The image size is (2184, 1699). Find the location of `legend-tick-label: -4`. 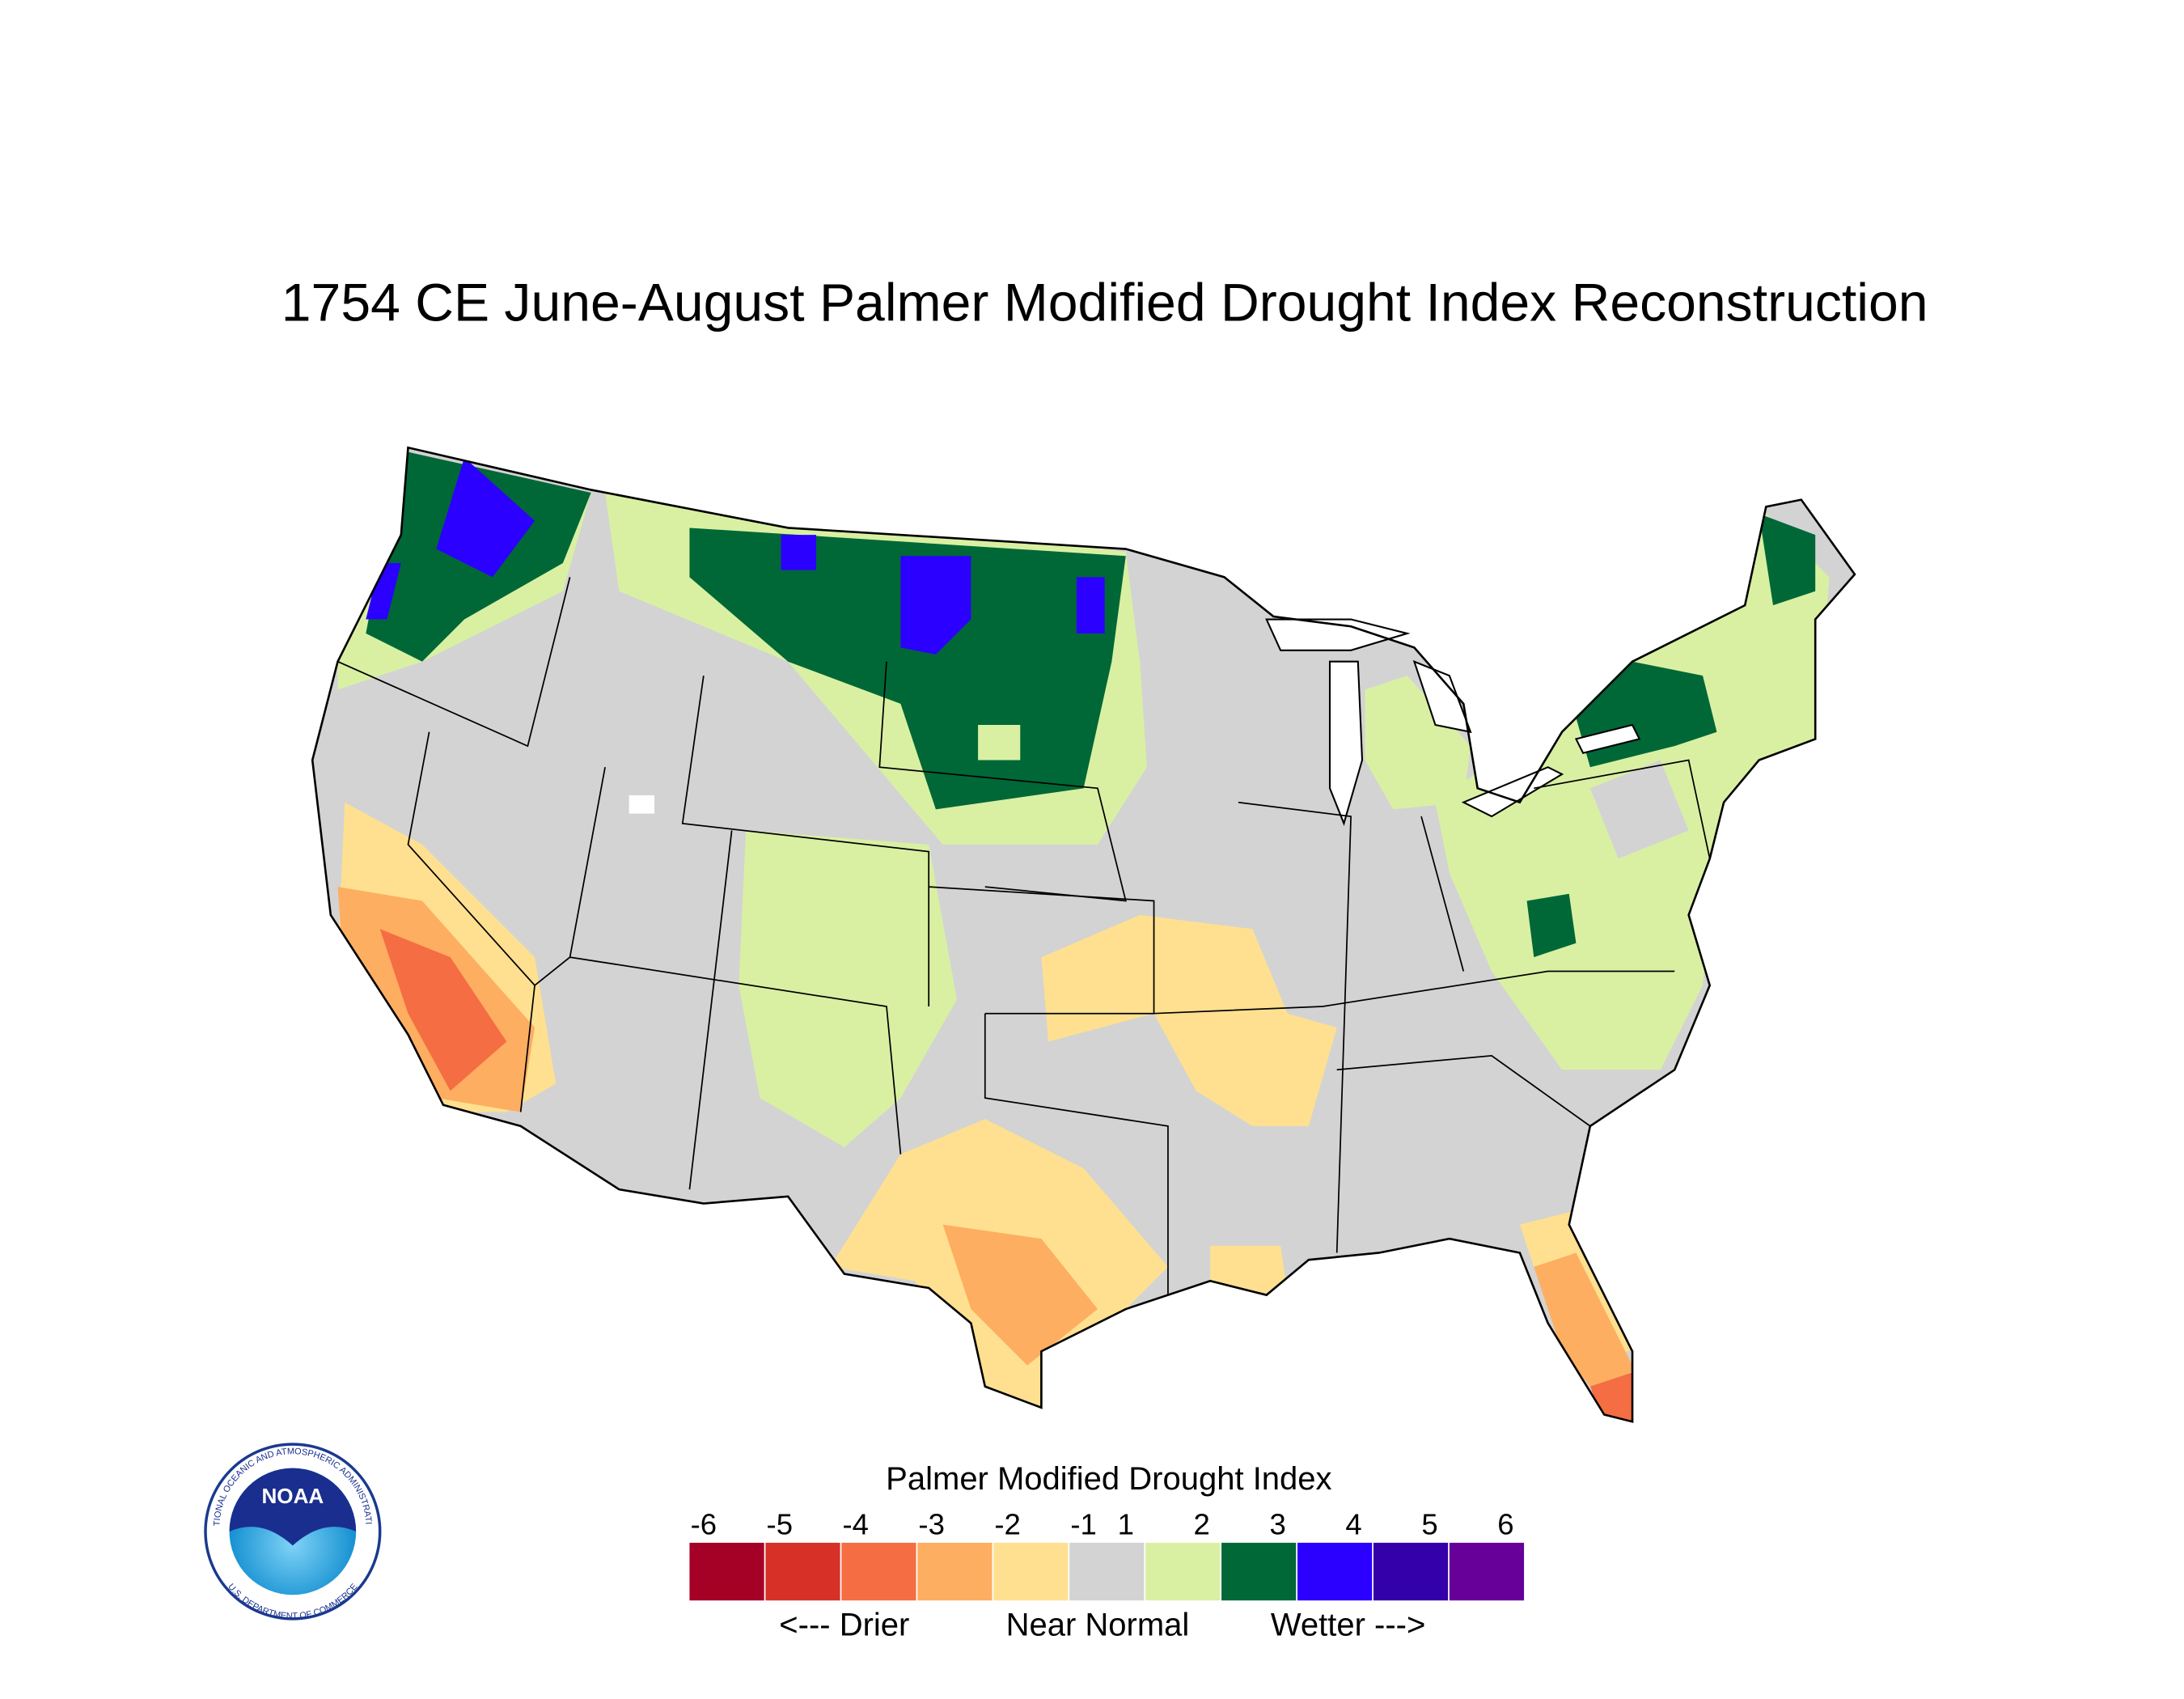

legend-tick-label: -4 is located at coordinates (855, 1523).